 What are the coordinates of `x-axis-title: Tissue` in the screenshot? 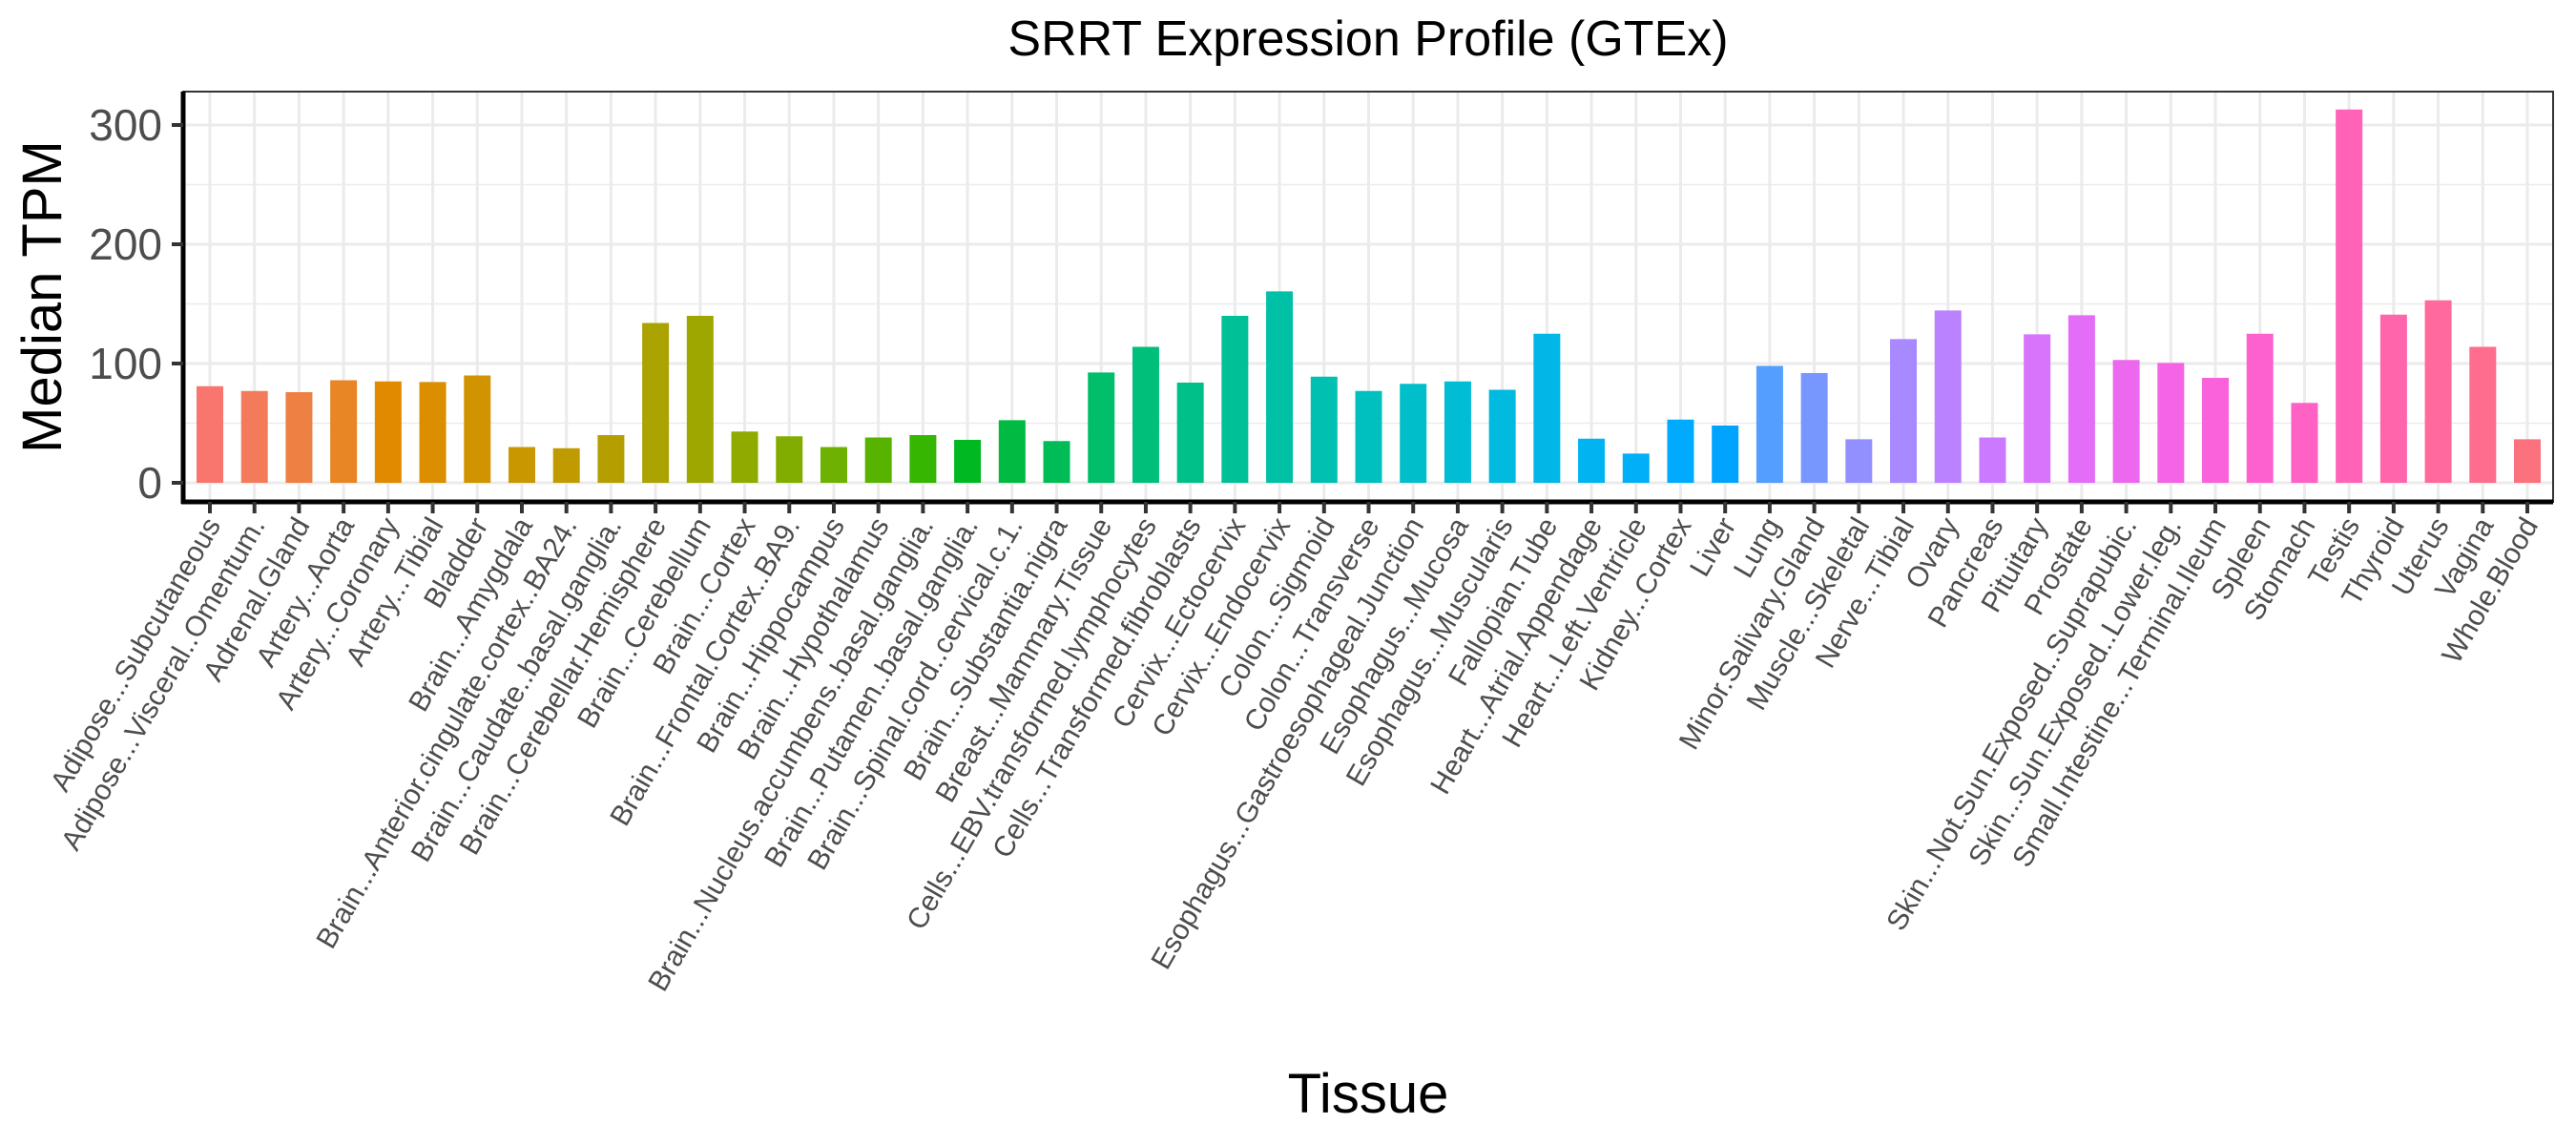 It's located at (1368, 1094).